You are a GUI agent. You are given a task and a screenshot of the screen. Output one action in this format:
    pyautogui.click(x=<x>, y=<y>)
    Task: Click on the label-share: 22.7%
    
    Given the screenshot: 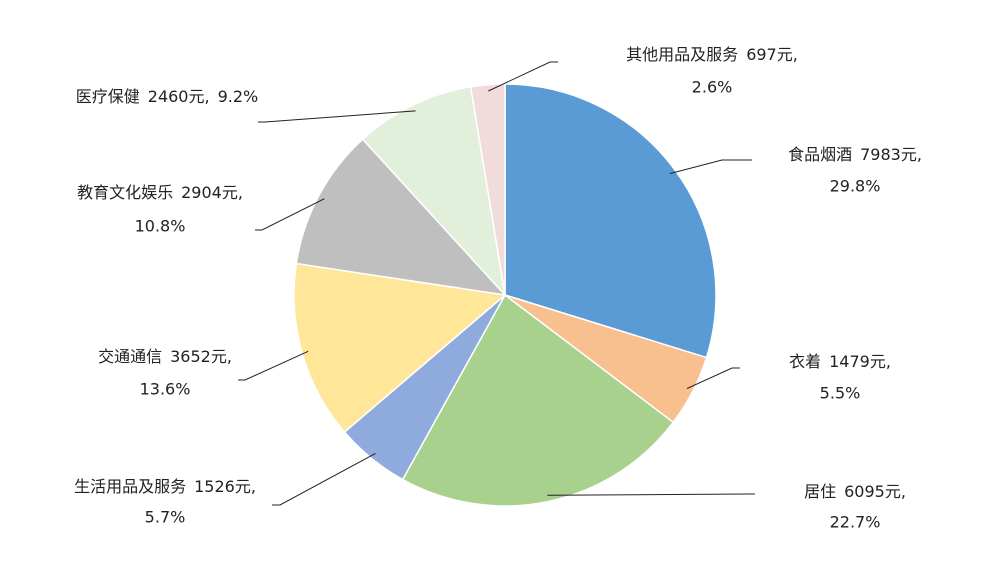 What is the action you would take?
    pyautogui.click(x=855, y=522)
    